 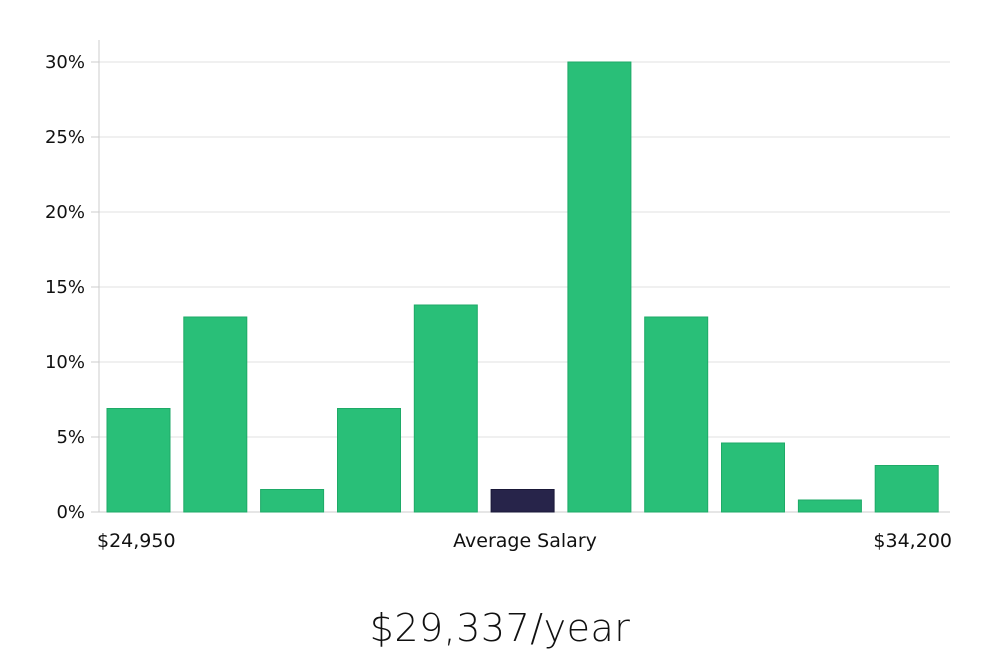 What do you see at coordinates (65, 137) in the screenshot?
I see `y-tick-label: 25%` at bounding box center [65, 137].